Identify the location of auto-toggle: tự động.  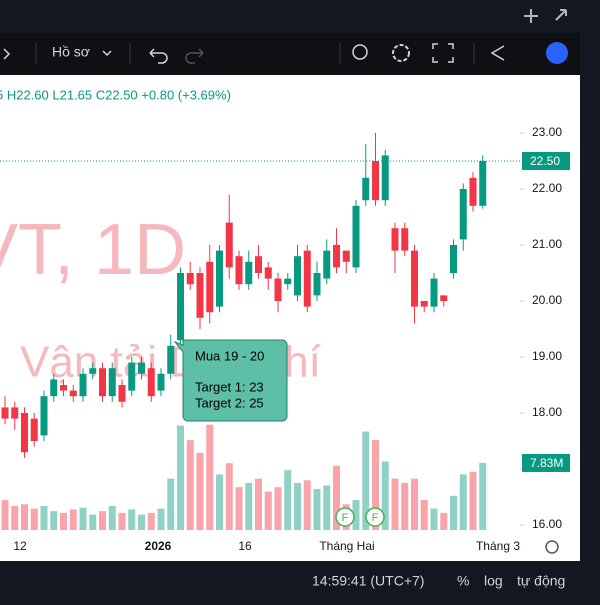
(541, 581).